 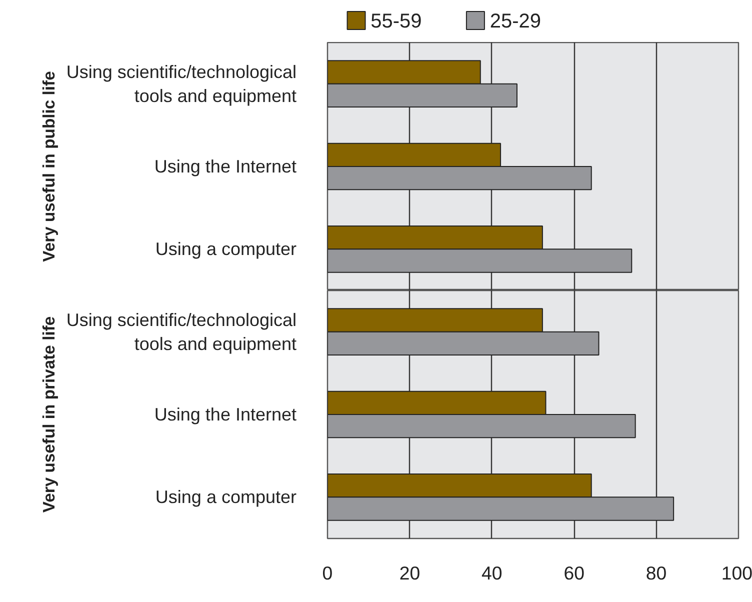 What do you see at coordinates (736, 573) in the screenshot?
I see `x-tick-label: 100` at bounding box center [736, 573].